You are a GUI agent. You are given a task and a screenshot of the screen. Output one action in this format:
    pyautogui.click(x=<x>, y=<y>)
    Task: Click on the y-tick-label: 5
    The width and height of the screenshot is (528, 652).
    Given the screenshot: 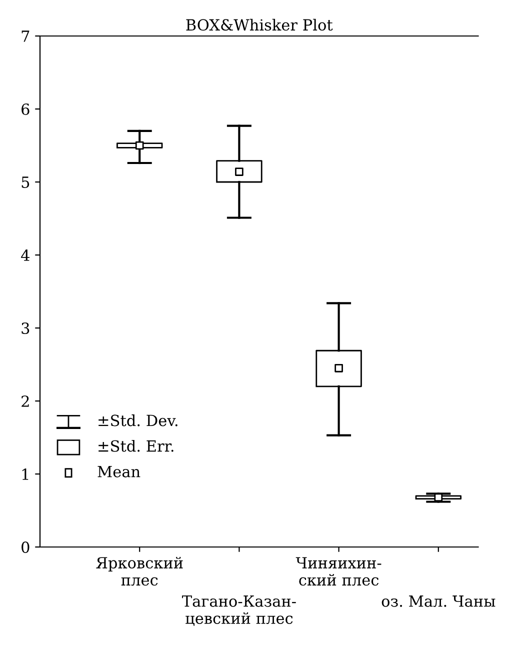 What is the action you would take?
    pyautogui.click(x=26, y=182)
    